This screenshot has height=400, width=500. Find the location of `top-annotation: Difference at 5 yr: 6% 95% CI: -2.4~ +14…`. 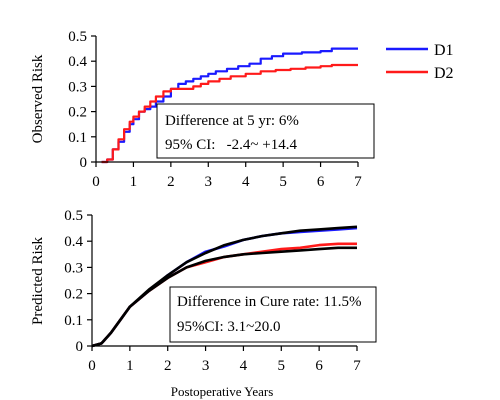

top-annotation: Difference at 5 yr: 6% 95% CI: -2.4~ +14… is located at coordinates (265, 131).